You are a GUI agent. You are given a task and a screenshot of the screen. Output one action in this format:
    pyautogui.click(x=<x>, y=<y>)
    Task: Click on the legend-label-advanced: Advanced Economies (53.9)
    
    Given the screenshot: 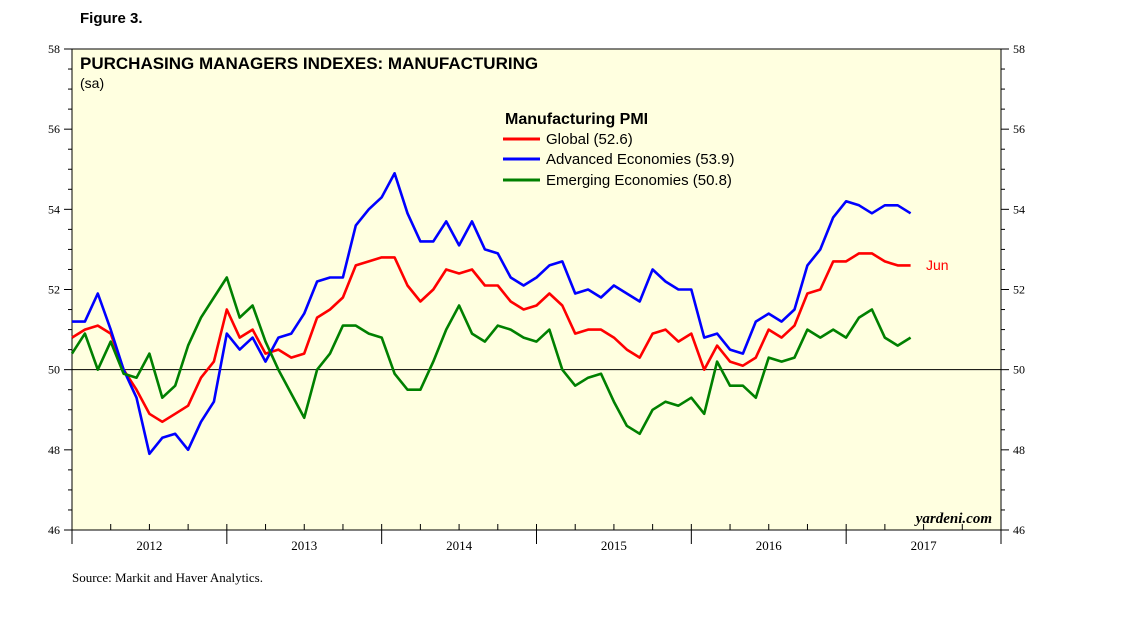 What is the action you would take?
    pyautogui.click(x=640, y=159)
    